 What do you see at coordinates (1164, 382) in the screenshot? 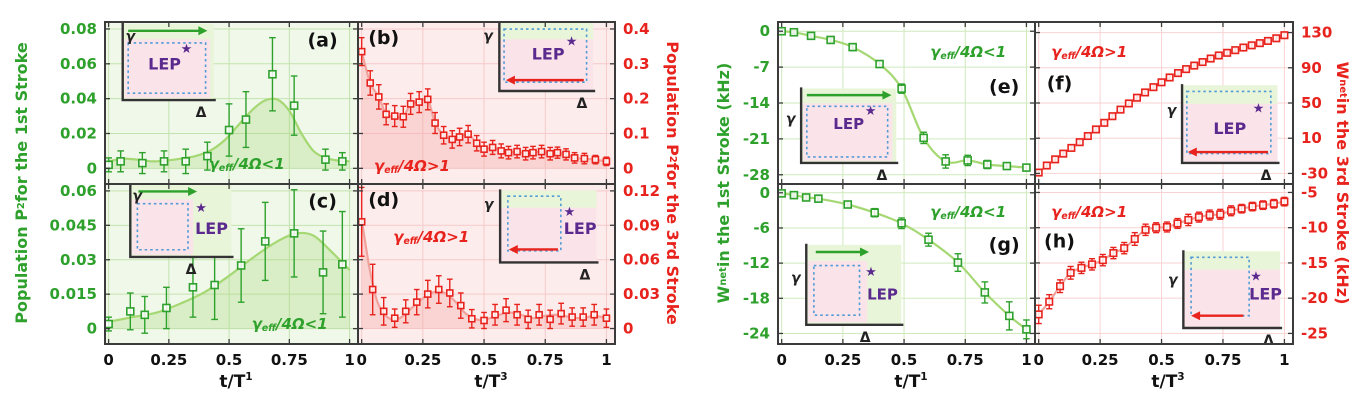
I see `label-segment: t/T` at bounding box center [1164, 382].